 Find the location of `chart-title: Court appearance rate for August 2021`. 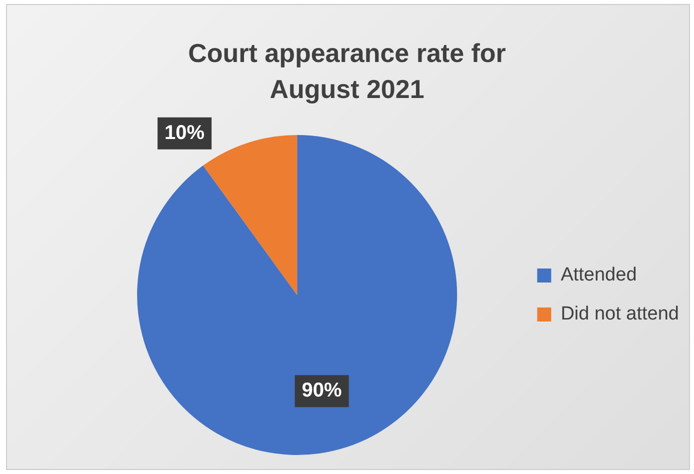

chart-title: Court appearance rate for August 2021 is located at coordinates (347, 71).